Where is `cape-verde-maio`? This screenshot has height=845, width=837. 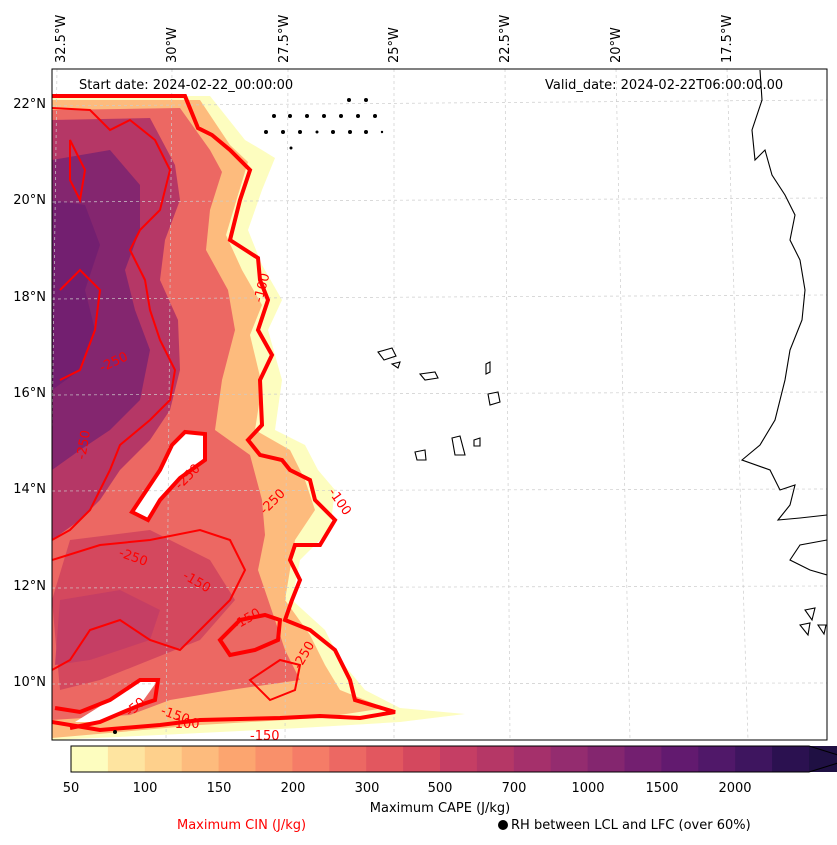 cape-verde-maio is located at coordinates (477, 442).